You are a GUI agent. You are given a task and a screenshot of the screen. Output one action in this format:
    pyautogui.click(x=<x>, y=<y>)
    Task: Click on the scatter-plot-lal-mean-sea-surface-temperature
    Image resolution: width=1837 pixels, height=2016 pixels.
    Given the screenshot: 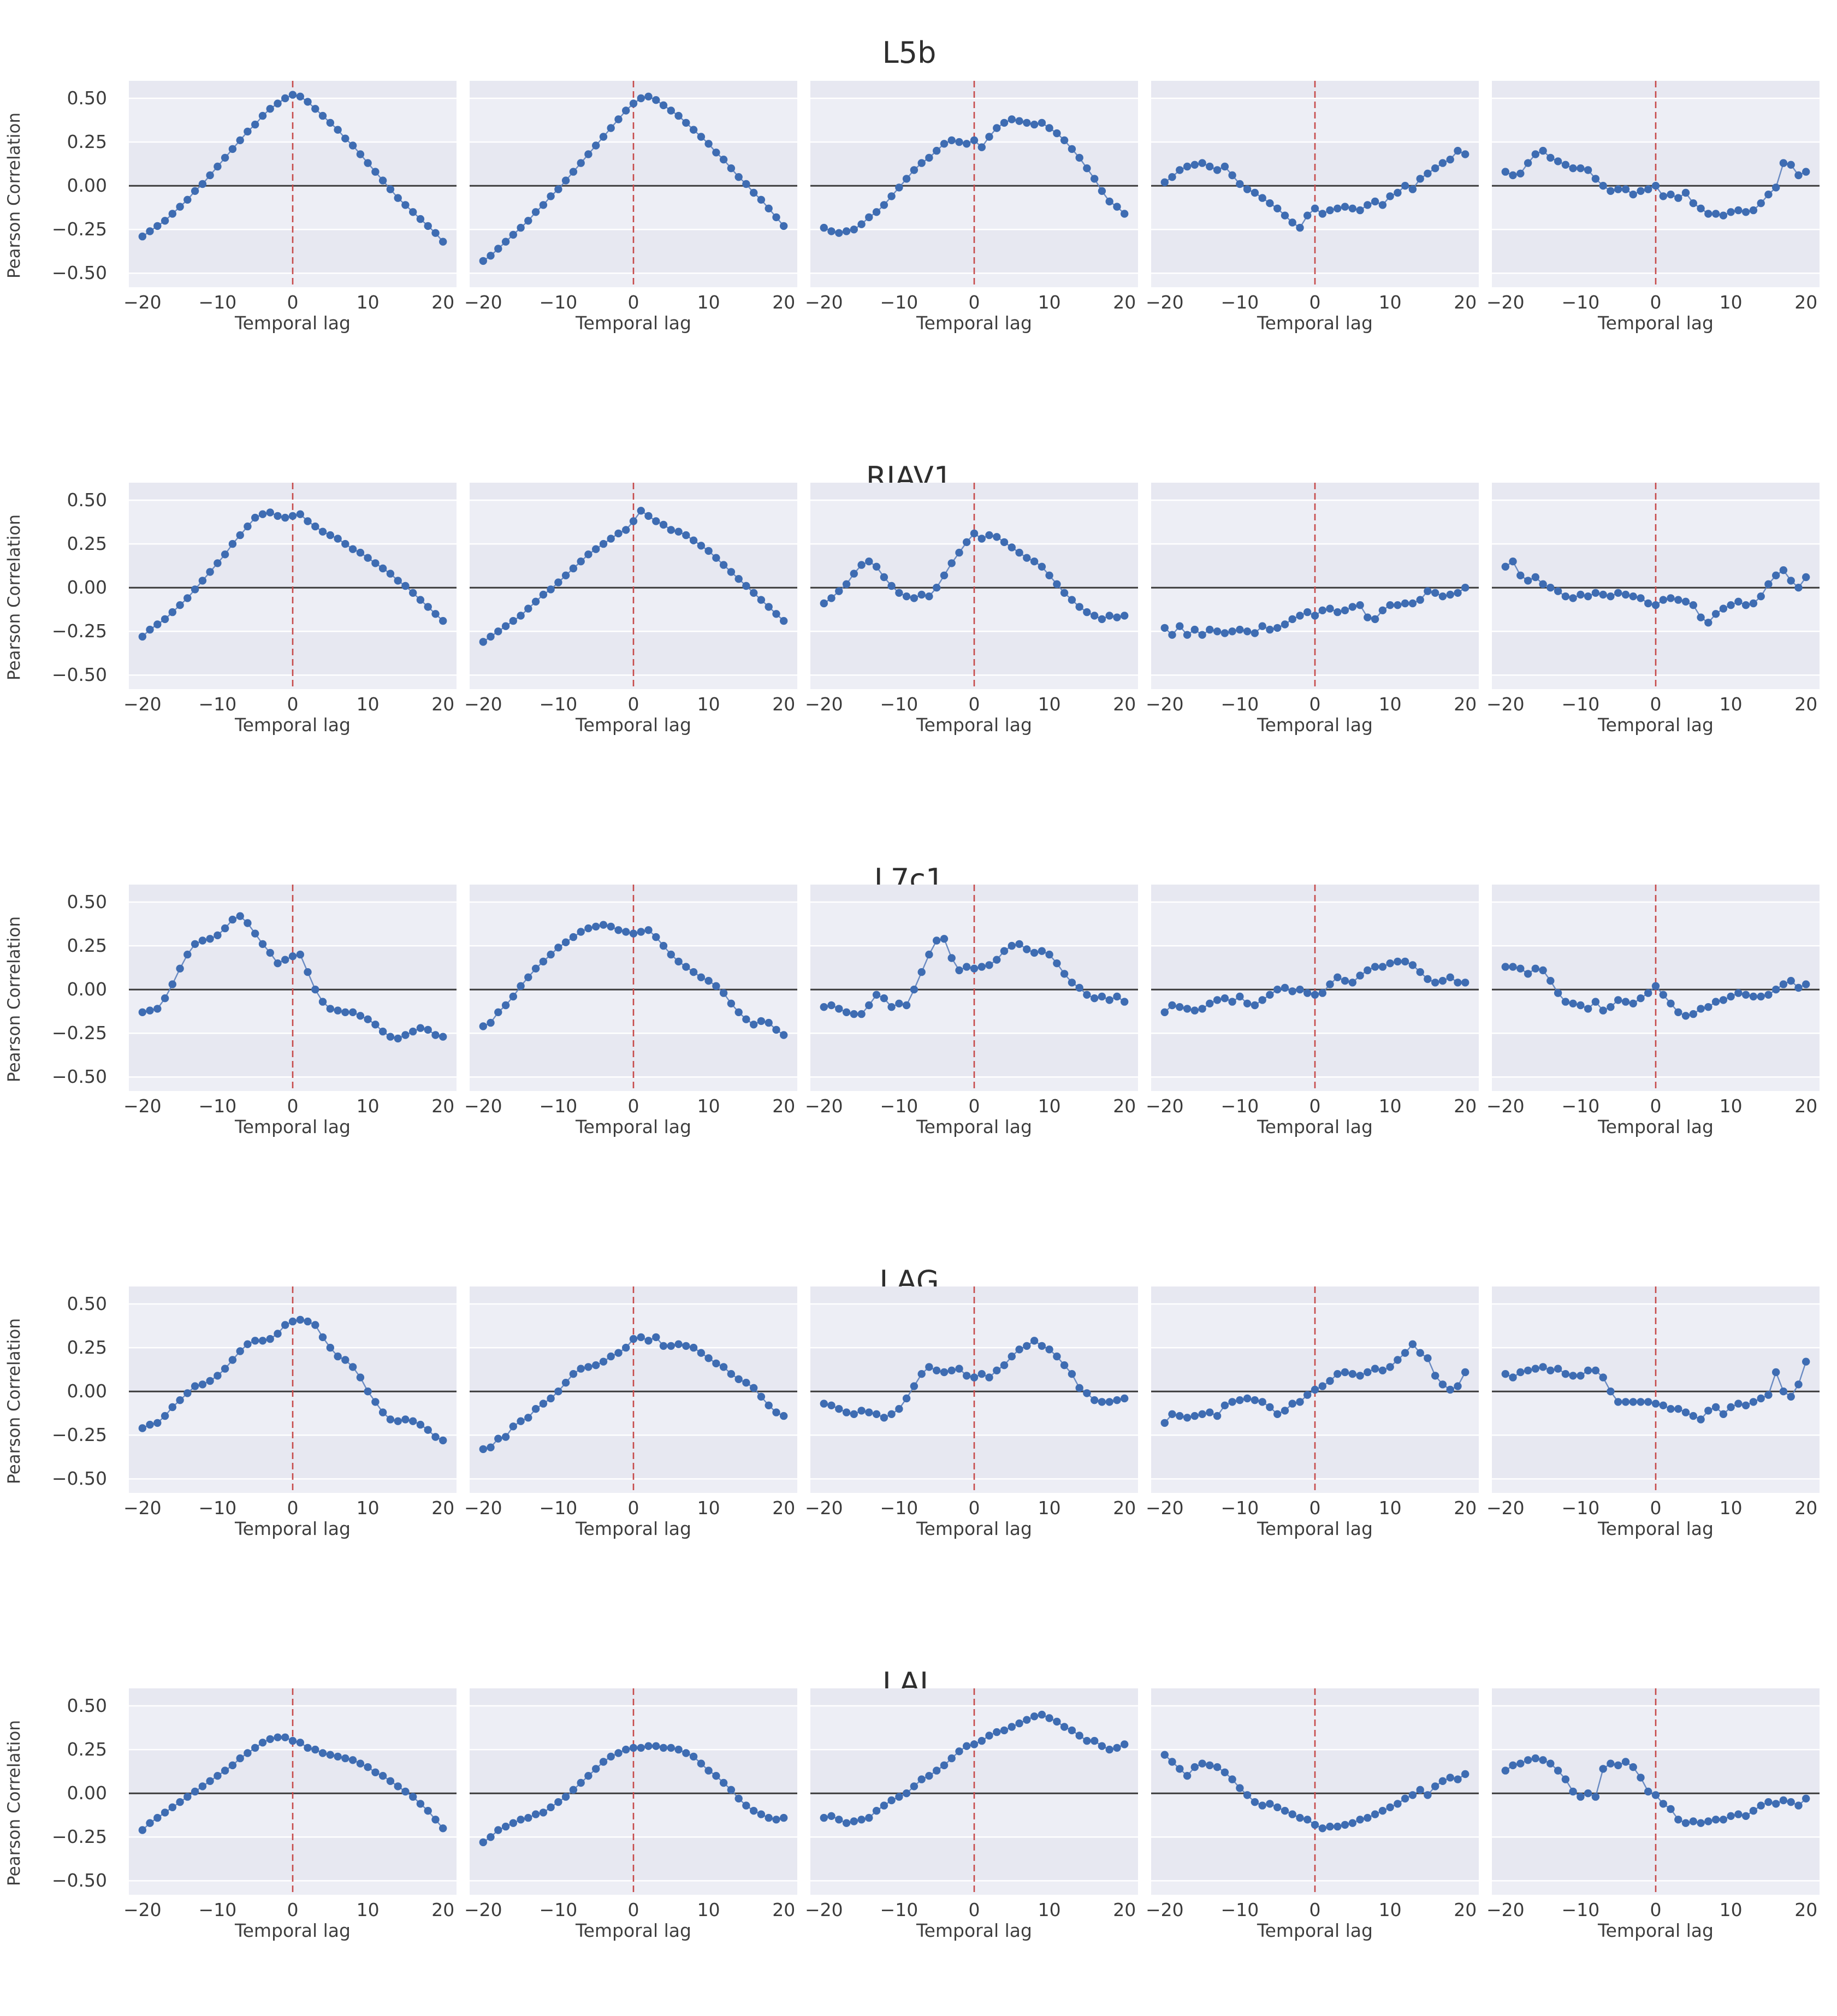 What is the action you would take?
    pyautogui.click(x=293, y=1791)
    